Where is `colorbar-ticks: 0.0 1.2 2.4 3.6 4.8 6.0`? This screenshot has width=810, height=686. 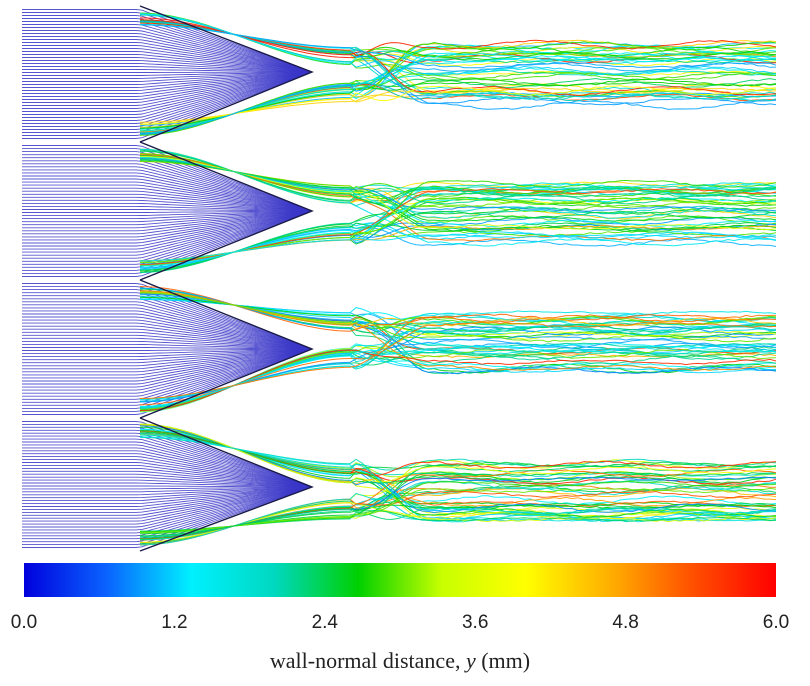 colorbar-ticks: 0.0 1.2 2.4 3.6 4.8 6.0 is located at coordinates (400, 622).